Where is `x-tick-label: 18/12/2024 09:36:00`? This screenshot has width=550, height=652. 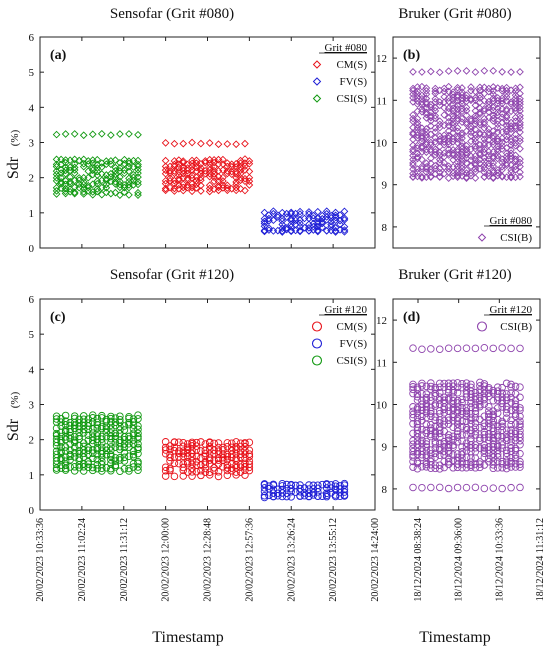
x-tick-label: 18/12/2024 09:36:00 is located at coordinates (459, 560).